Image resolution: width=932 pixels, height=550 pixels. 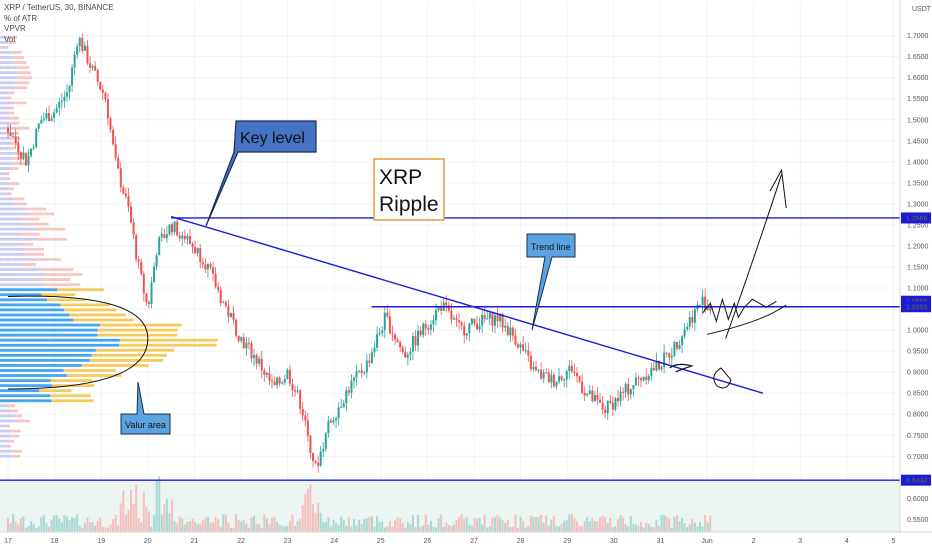 What do you see at coordinates (800, 541) in the screenshot?
I see `time-tick-label: 3` at bounding box center [800, 541].